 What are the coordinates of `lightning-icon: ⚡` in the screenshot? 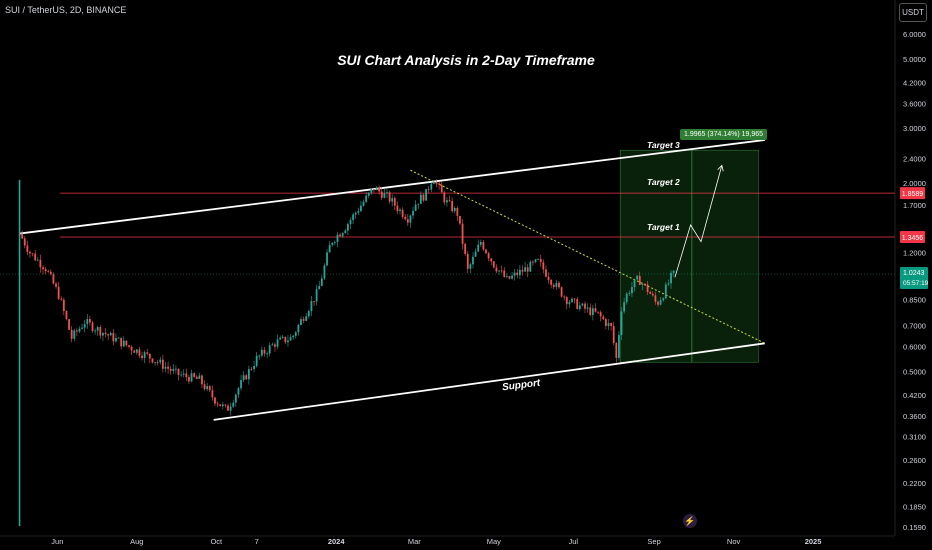 It's located at (690, 521).